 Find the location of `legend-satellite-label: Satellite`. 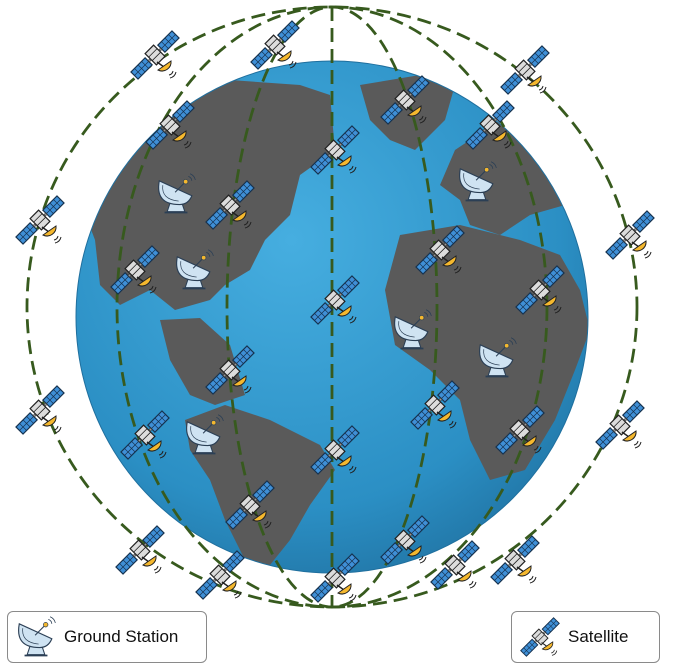

legend-satellite-label: Satellite is located at coordinates (598, 636).